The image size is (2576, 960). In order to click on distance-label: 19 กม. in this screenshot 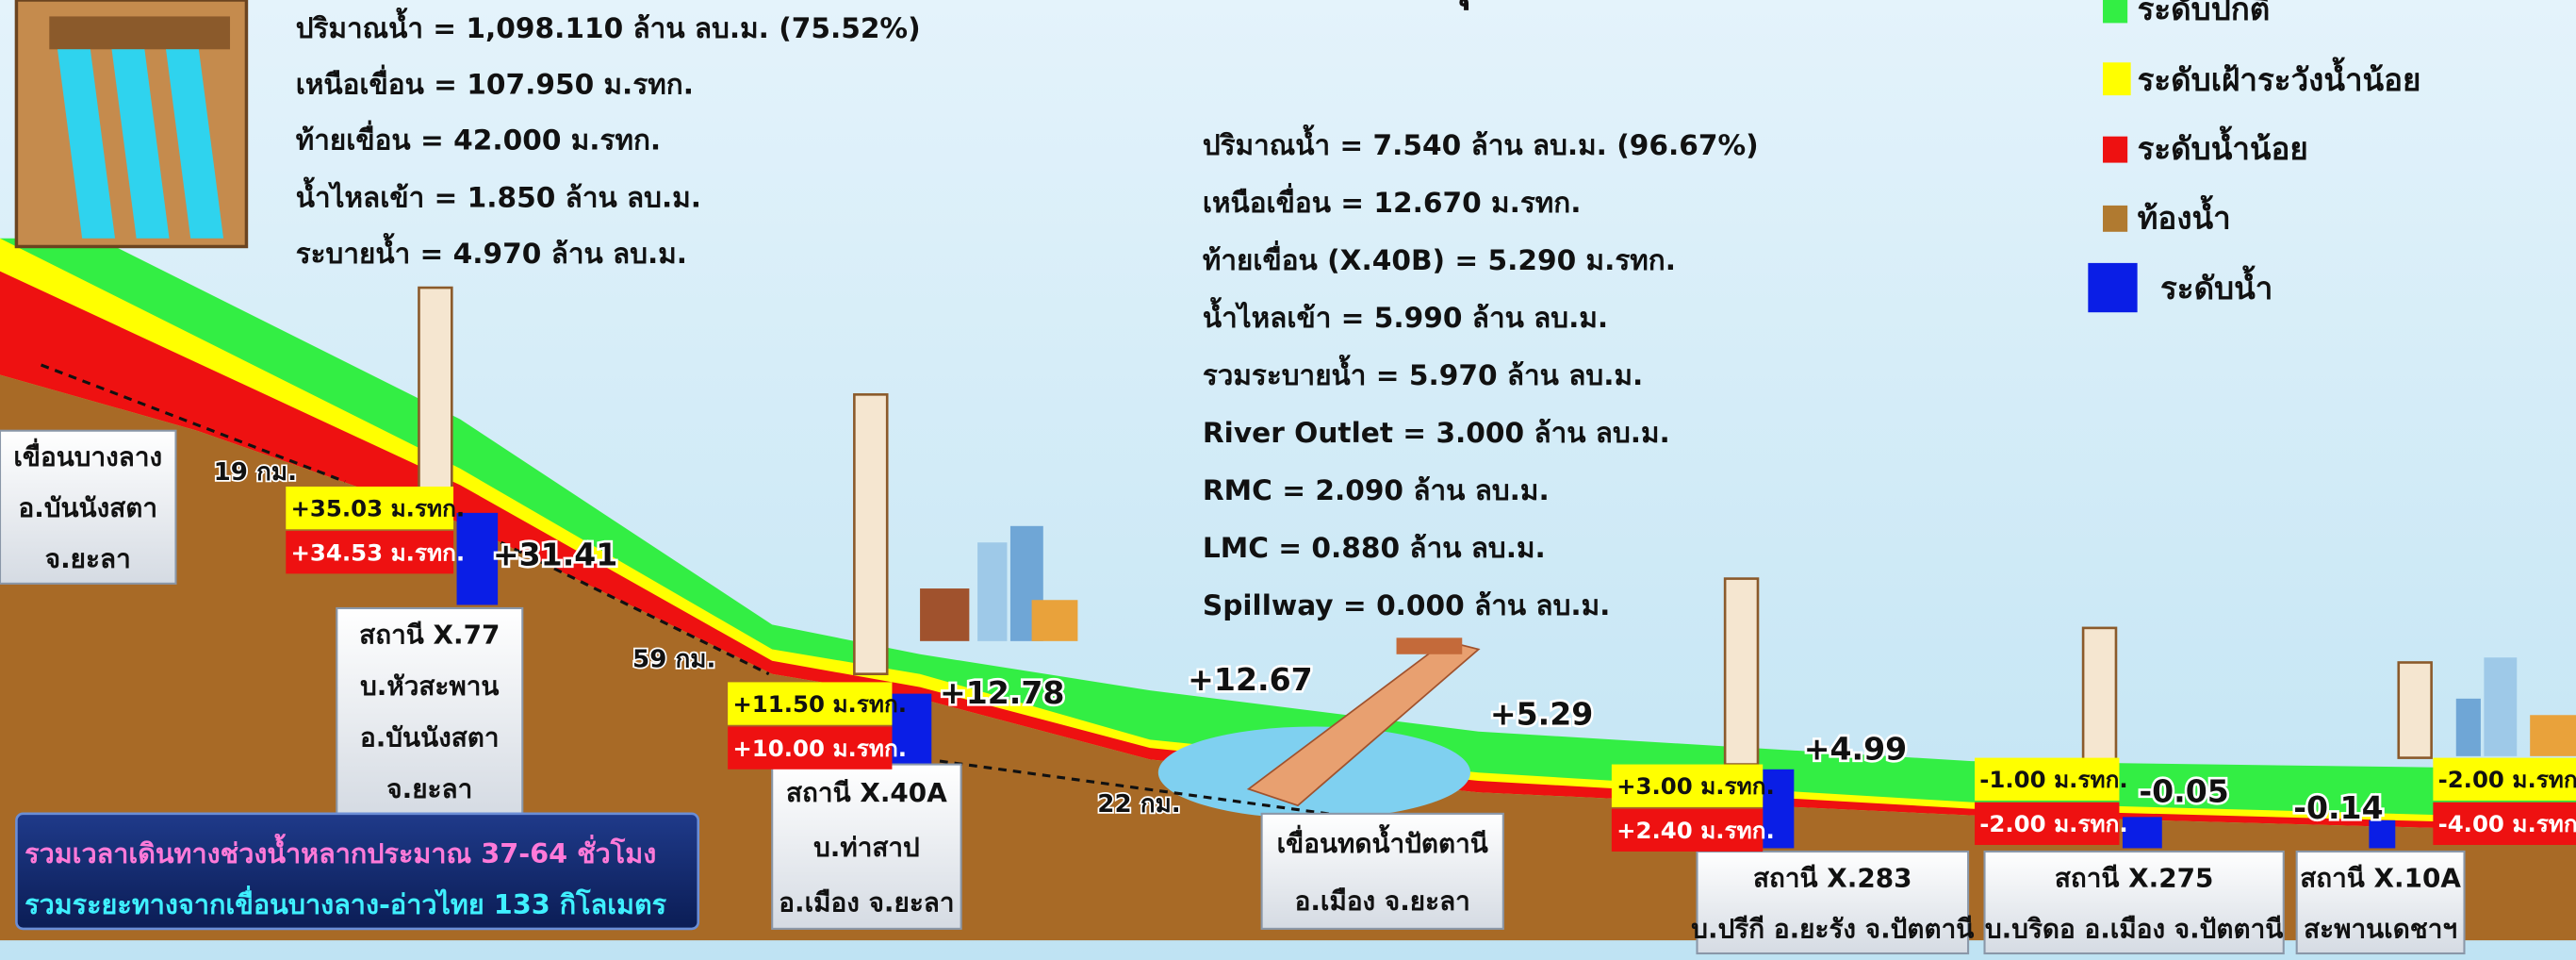, I will do `click(256, 472)`.